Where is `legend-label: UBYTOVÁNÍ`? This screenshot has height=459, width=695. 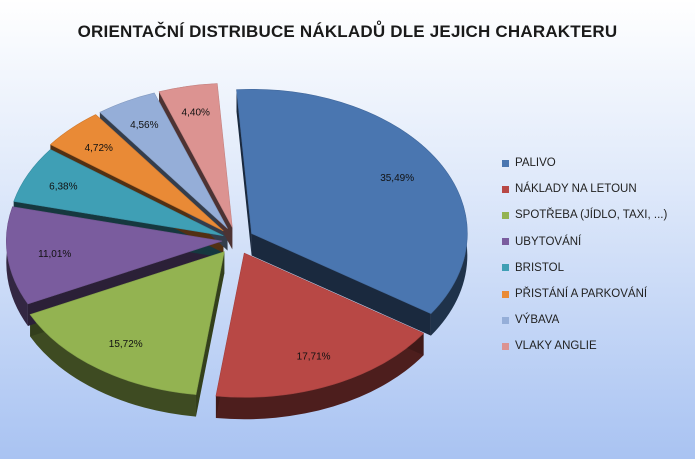
legend-label: UBYTOVÁNÍ is located at coordinates (548, 241).